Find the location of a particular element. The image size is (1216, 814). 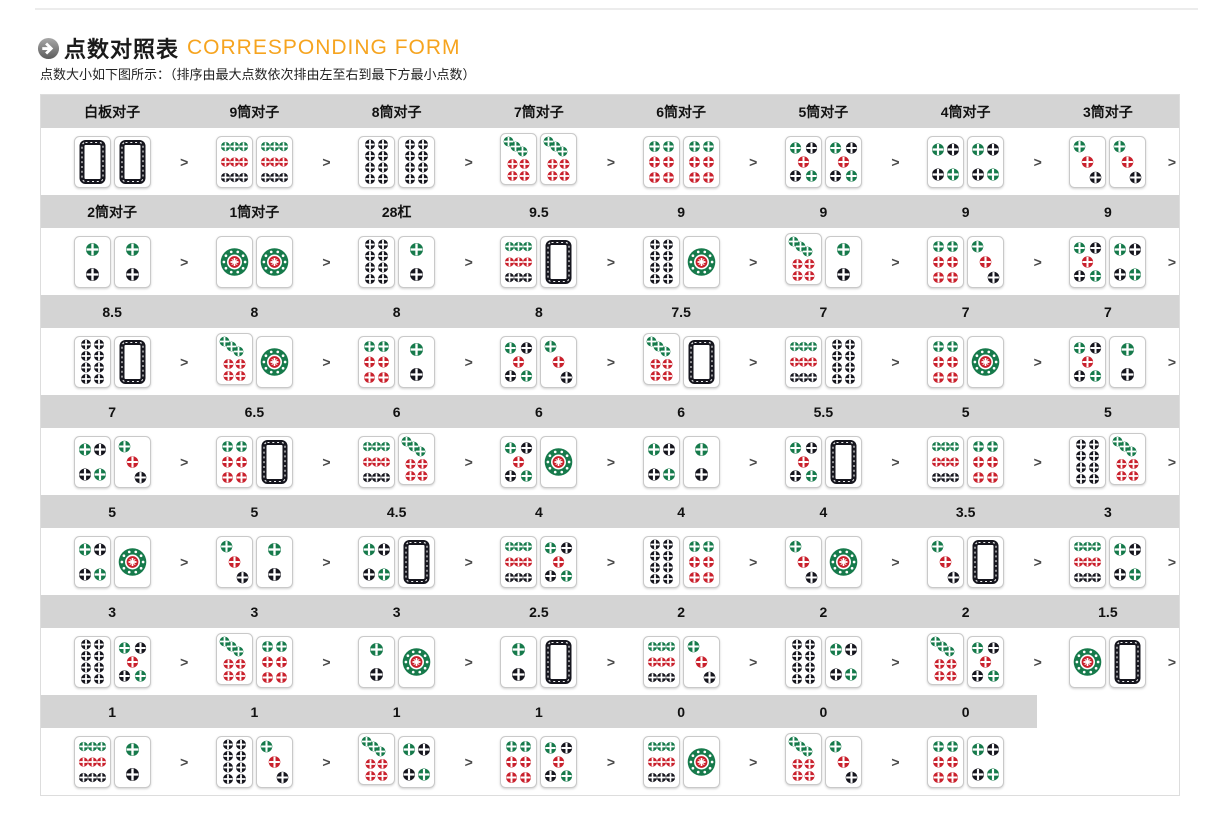

score-header-cell: 6.5 is located at coordinates (254, 411).